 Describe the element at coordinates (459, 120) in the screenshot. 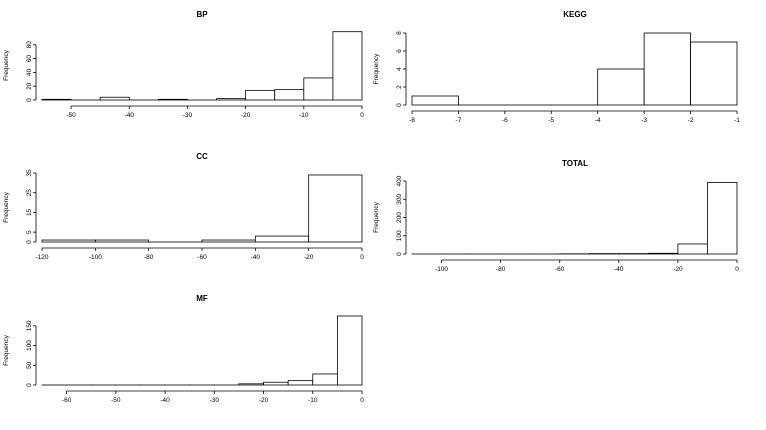

I see `x-tick-label: -7` at that location.